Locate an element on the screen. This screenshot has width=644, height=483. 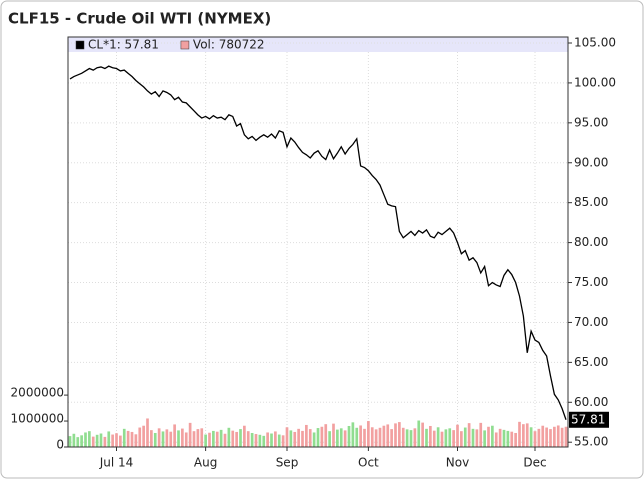
y-tick-label: 75.00 is located at coordinates (591, 282).